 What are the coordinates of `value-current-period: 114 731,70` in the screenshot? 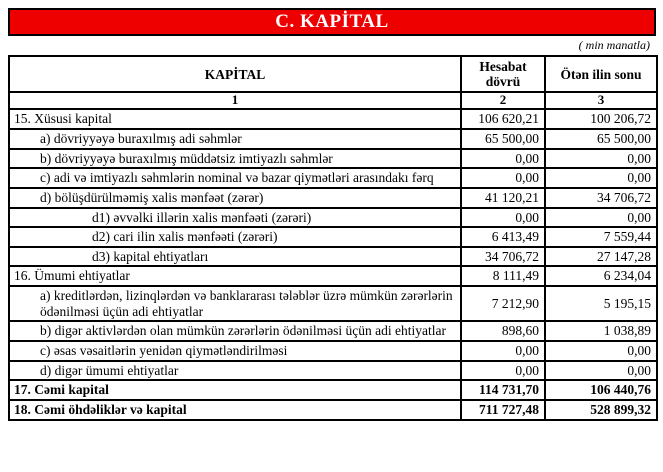 It's located at (503, 390).